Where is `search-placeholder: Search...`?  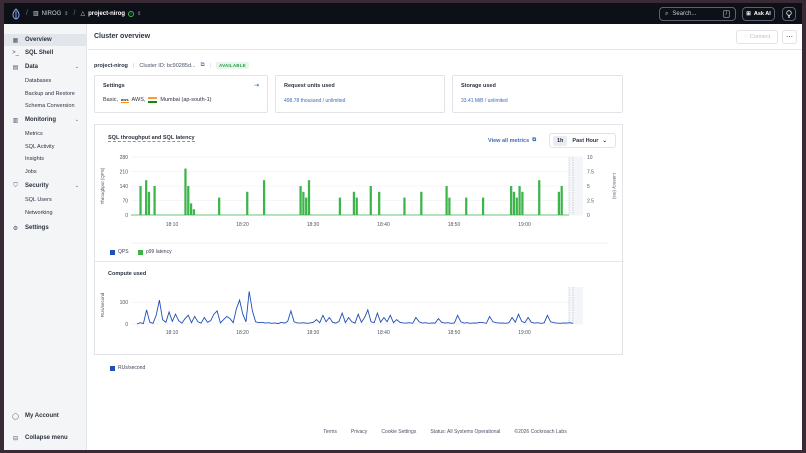 search-placeholder: Search... is located at coordinates (684, 14).